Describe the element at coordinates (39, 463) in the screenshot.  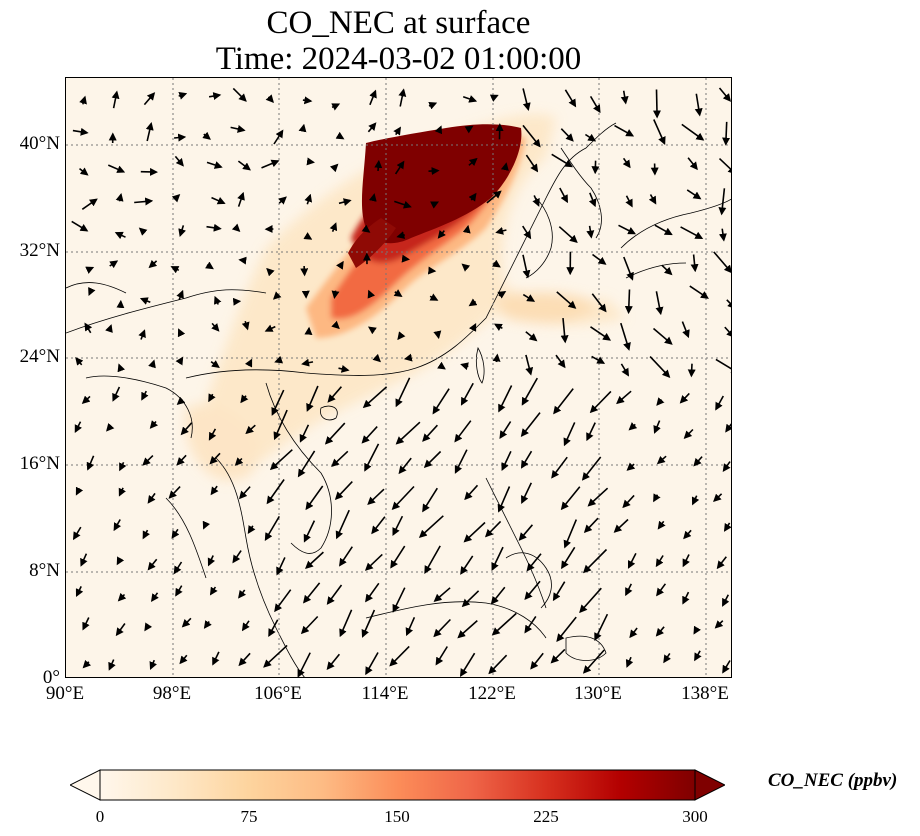
I see `y-tick-label: 16°N` at that location.